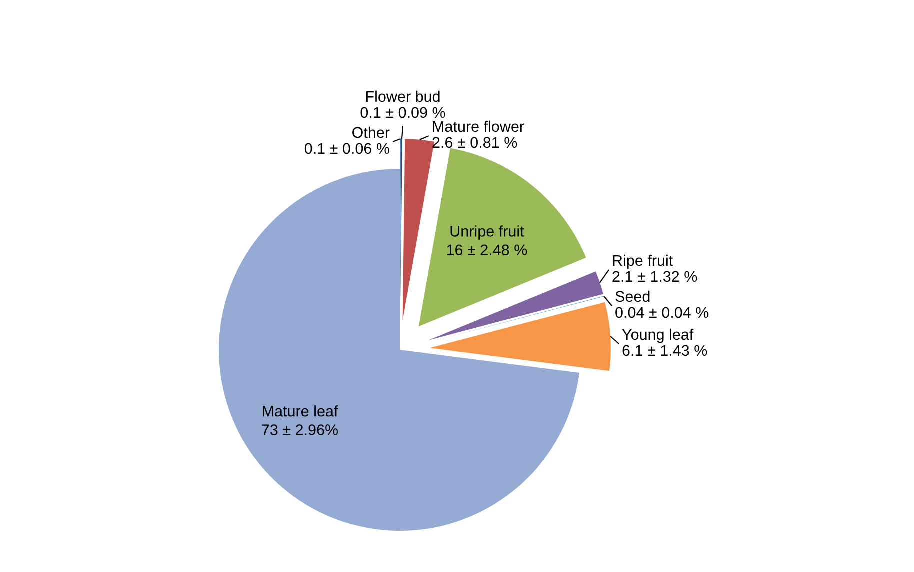  I want to click on slice-label: Other, so click(371, 132).